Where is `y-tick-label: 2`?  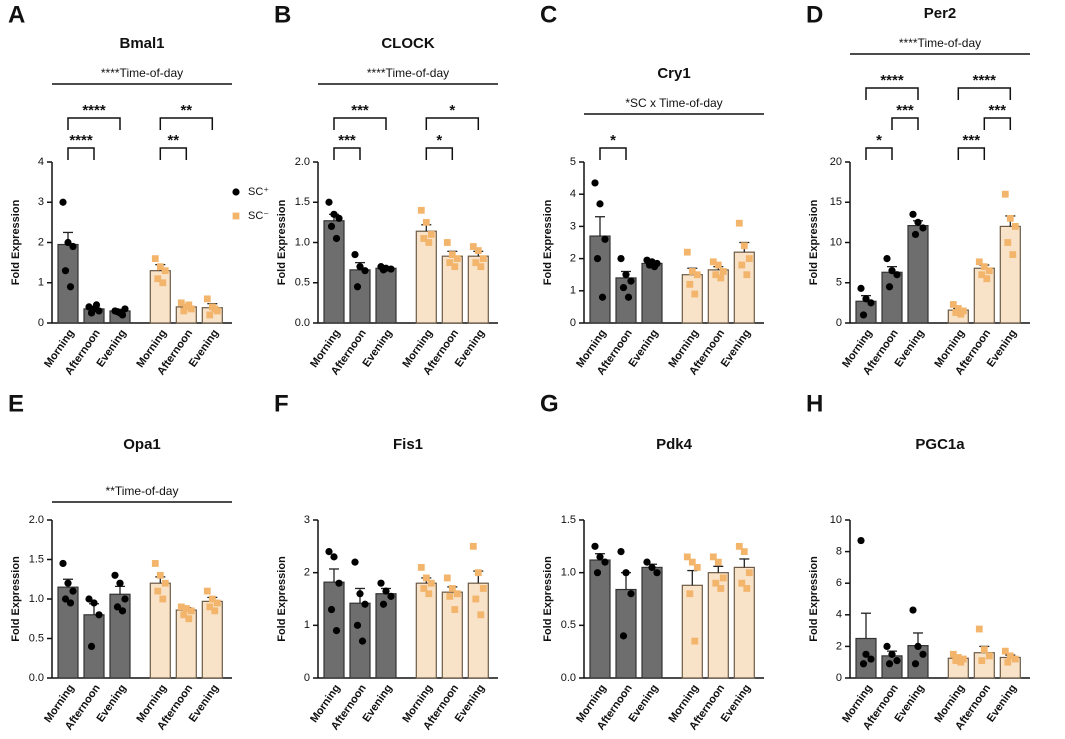
y-tick-label: 2 is located at coordinates (307, 573).